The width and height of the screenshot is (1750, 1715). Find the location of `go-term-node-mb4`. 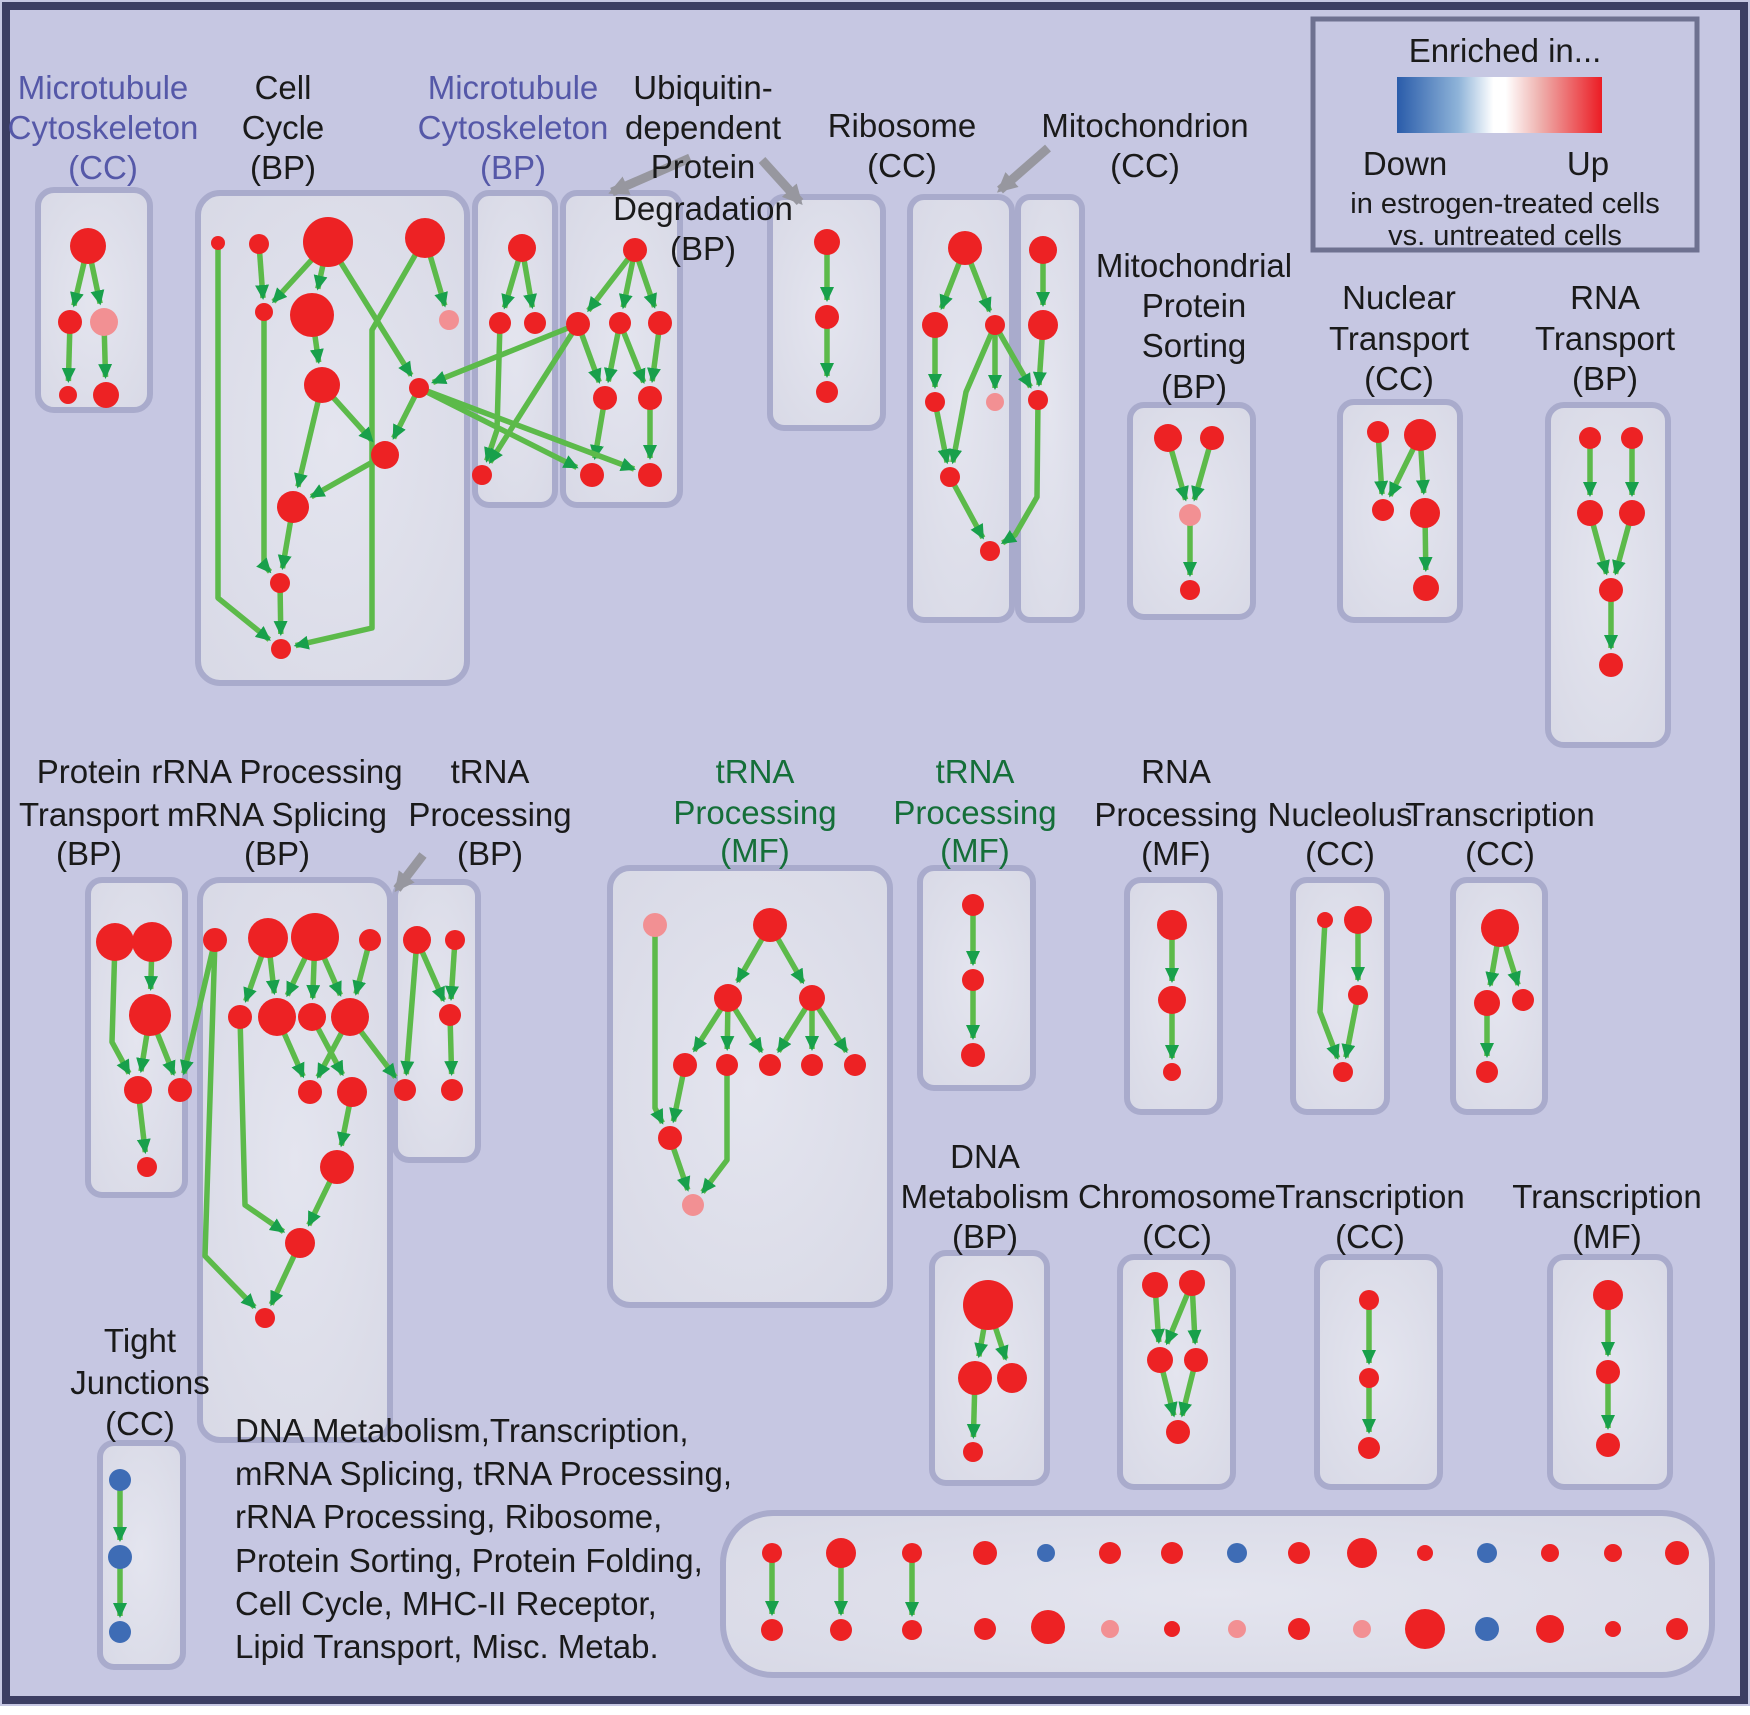

go-term-node-mb4 is located at coordinates (985, 1629).